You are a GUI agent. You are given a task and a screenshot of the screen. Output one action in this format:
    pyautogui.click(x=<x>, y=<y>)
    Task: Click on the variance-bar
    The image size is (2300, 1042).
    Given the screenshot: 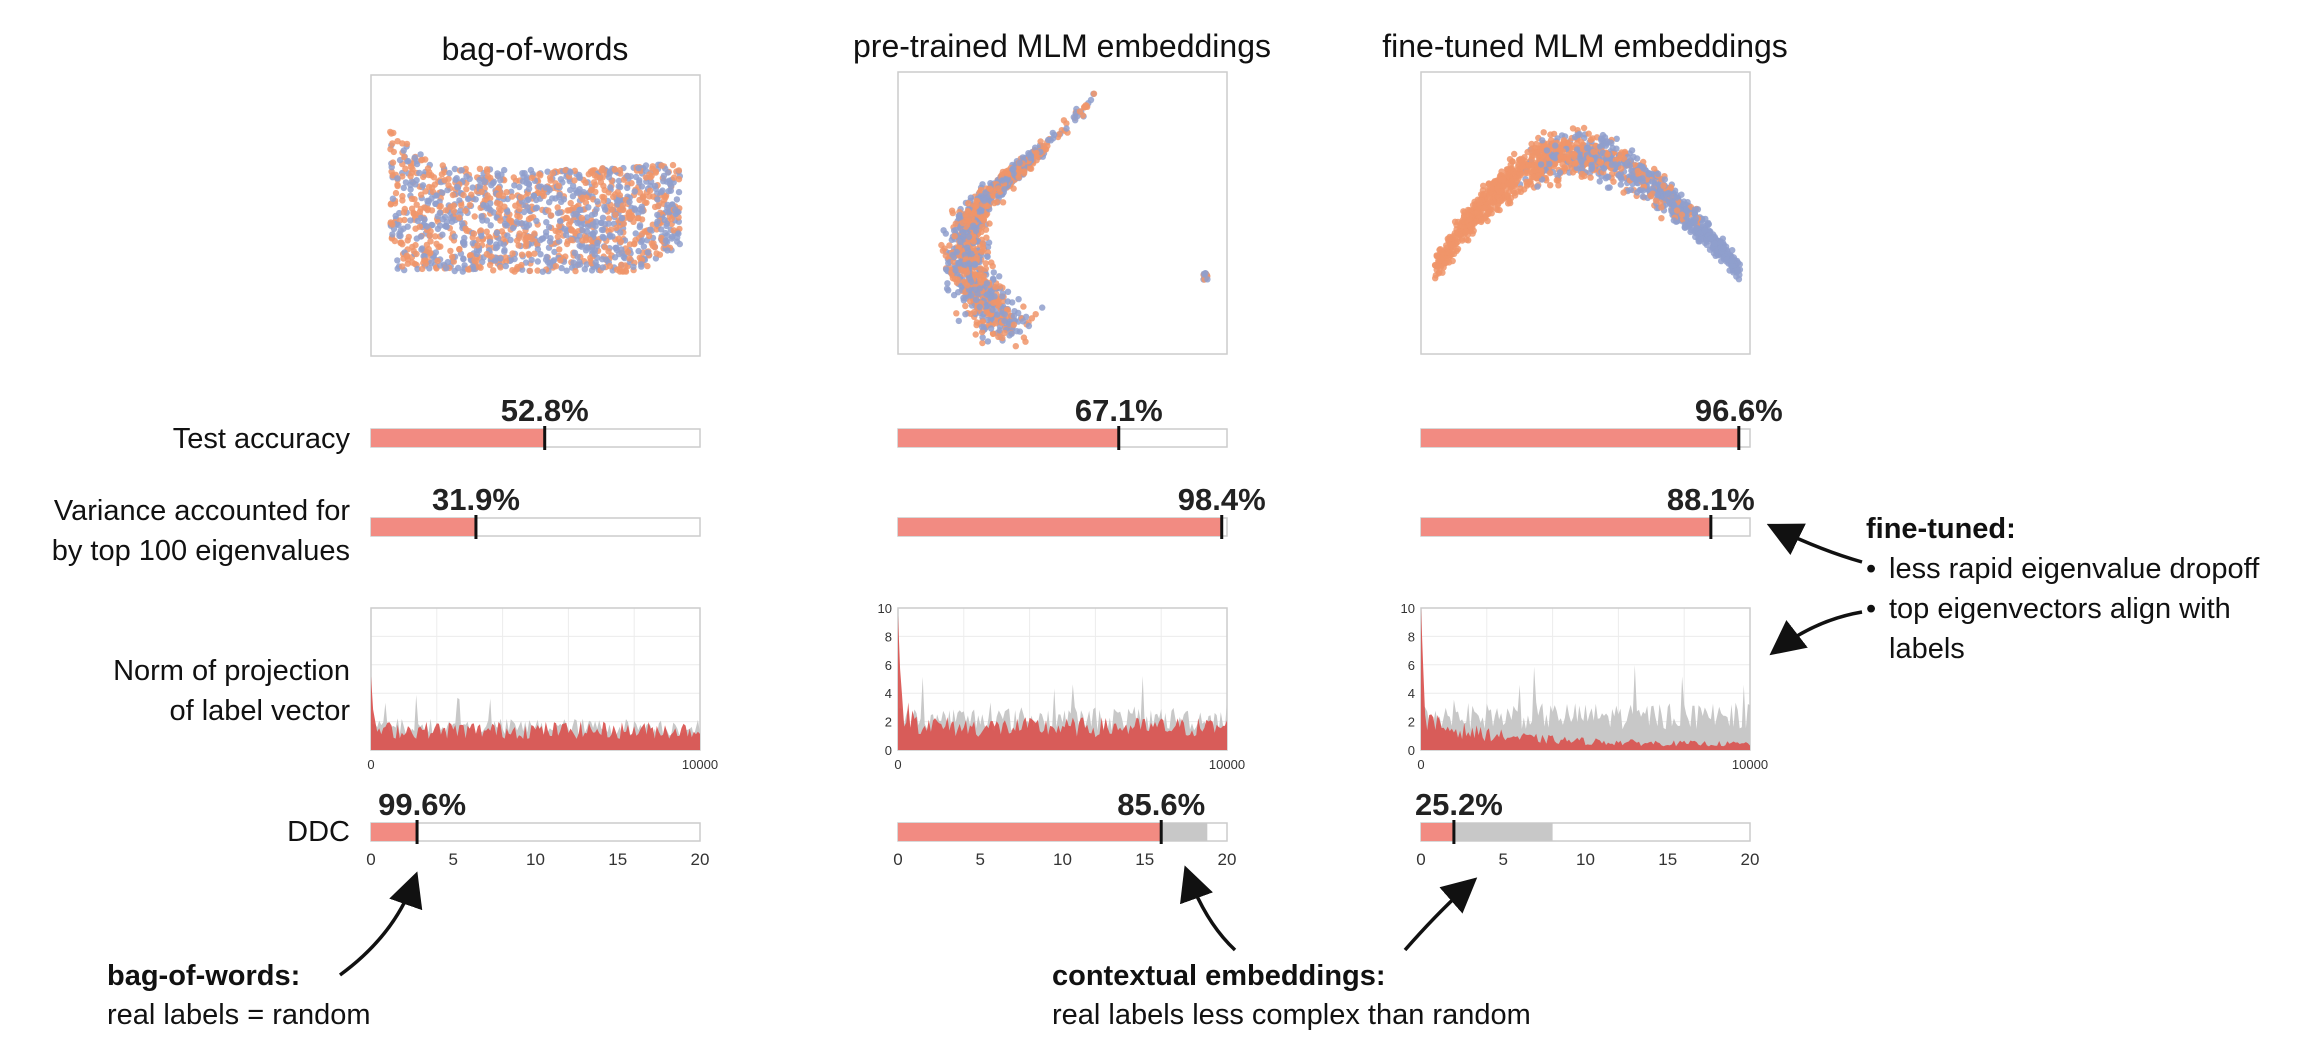 What is the action you would take?
    pyautogui.click(x=1060, y=527)
    